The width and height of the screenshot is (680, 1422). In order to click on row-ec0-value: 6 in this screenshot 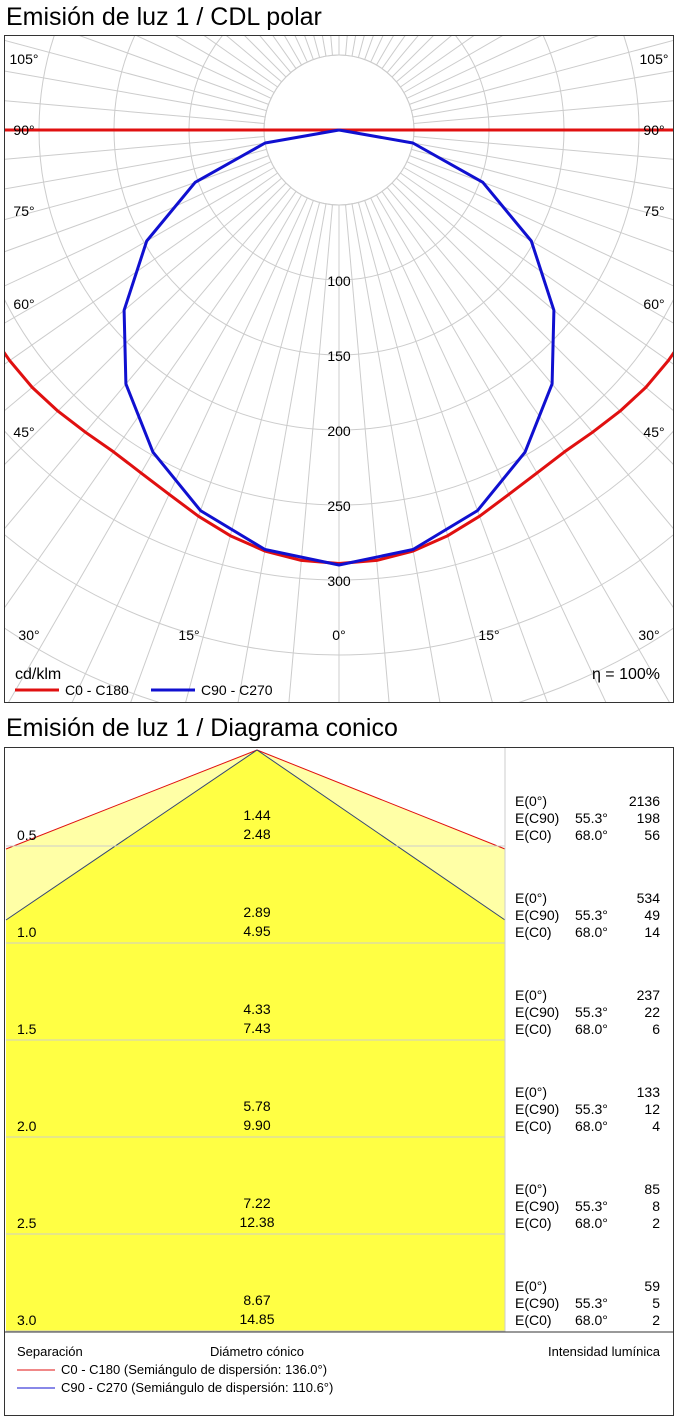, I will do `click(656, 1029)`.